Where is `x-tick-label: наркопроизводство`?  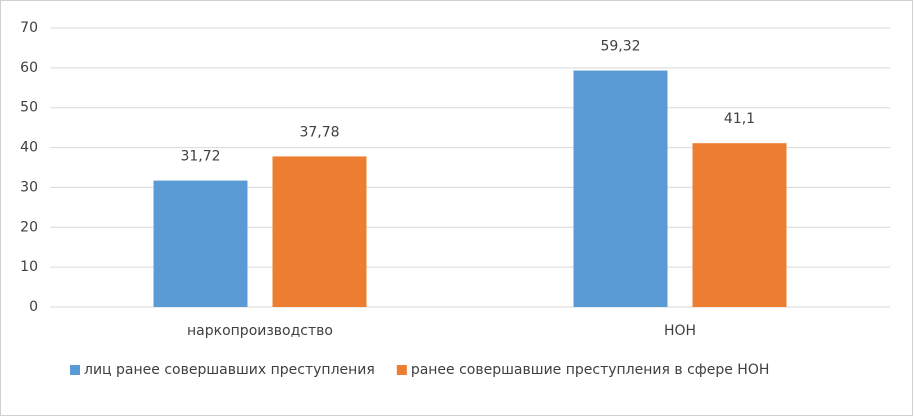 x-tick-label: наркопроизводство is located at coordinates (260, 331).